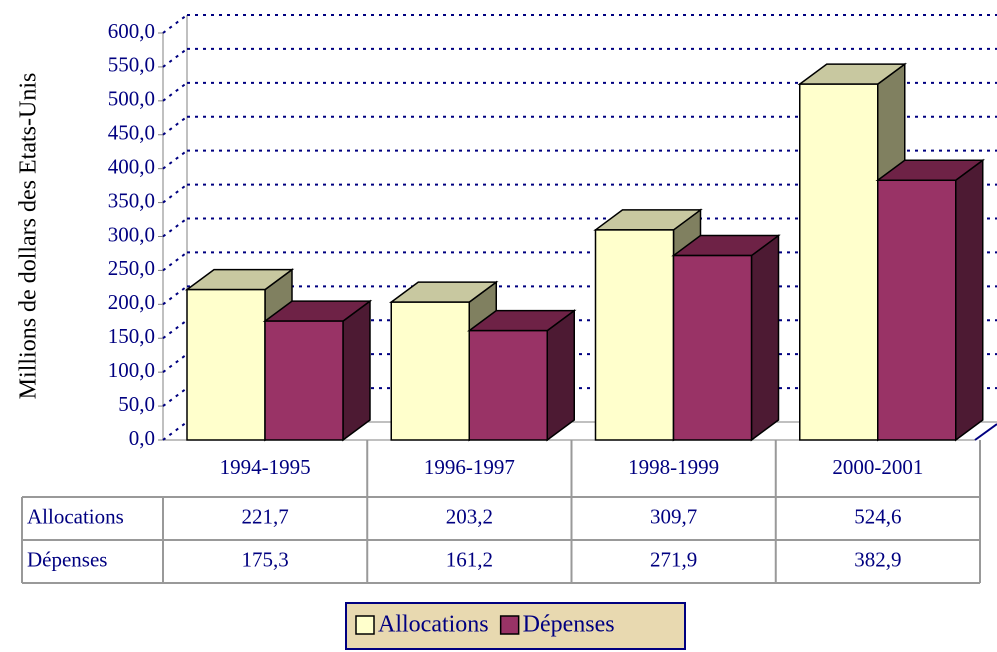 Image resolution: width=997 pixels, height=652 pixels. I want to click on table-value: 175,3, so click(265, 559).